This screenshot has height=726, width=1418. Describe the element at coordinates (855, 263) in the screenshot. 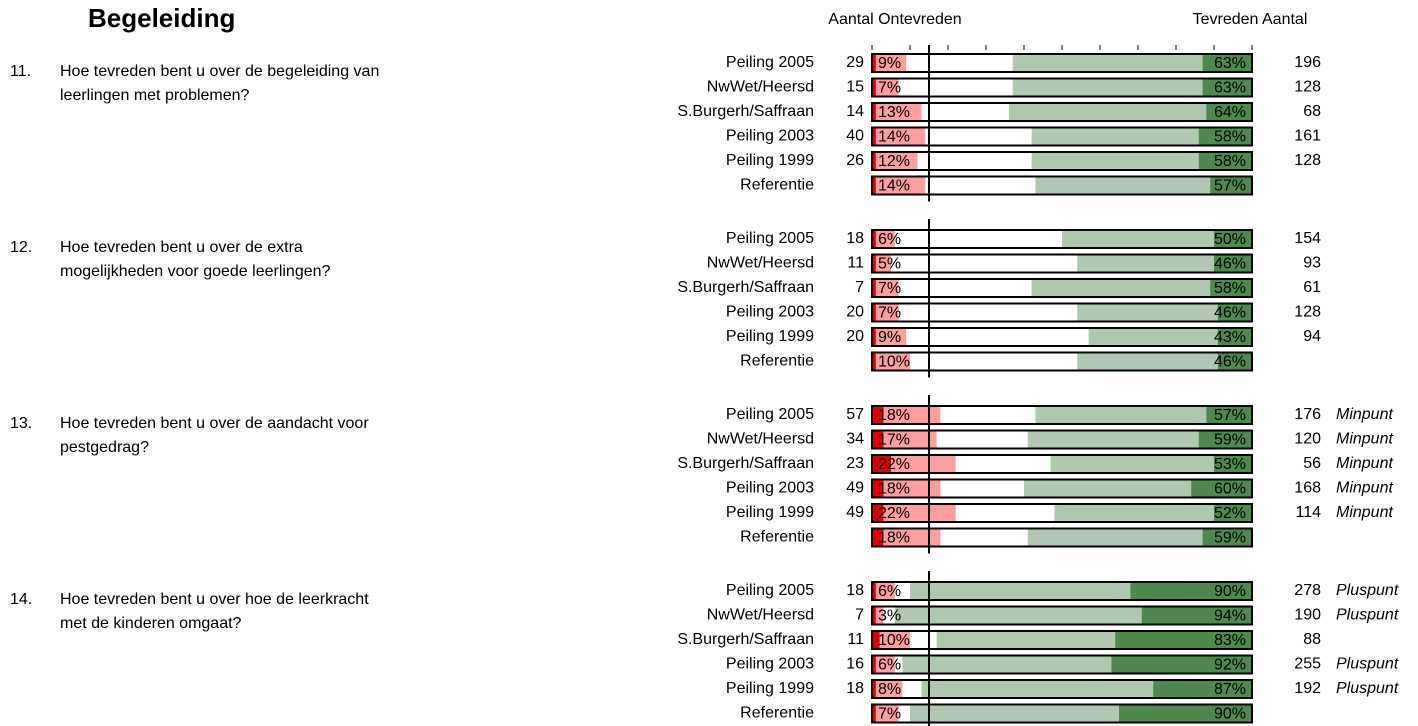

I see `count-dissatisfied: 11` at that location.